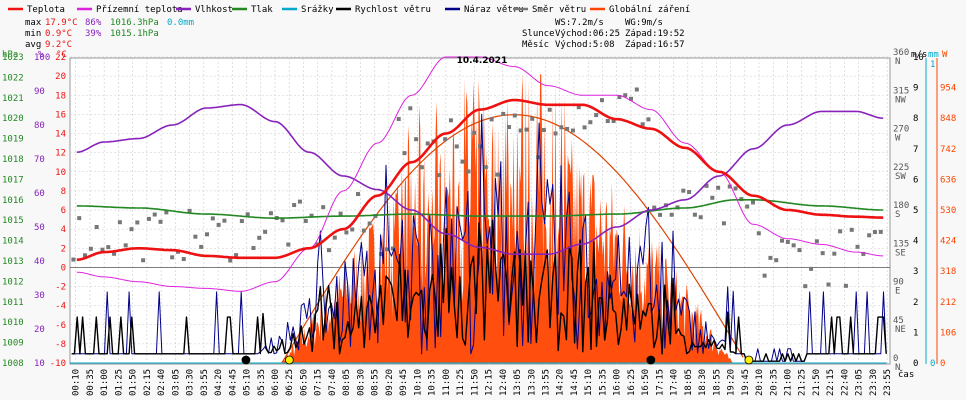 Image resolution: width=966 pixels, height=400 pixels. I want to click on humidity-tick: 60, so click(39, 194).